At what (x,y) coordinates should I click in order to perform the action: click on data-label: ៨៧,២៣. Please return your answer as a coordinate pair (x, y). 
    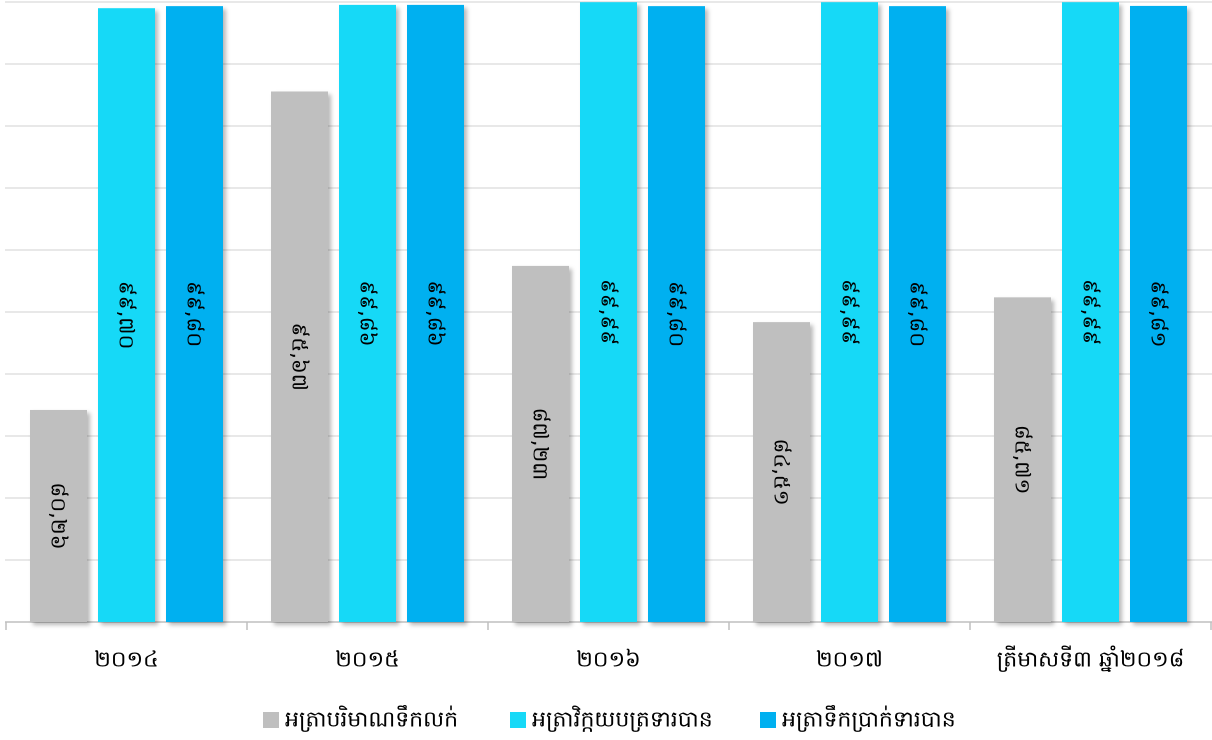
    Looking at the image, I should click on (541, 444).